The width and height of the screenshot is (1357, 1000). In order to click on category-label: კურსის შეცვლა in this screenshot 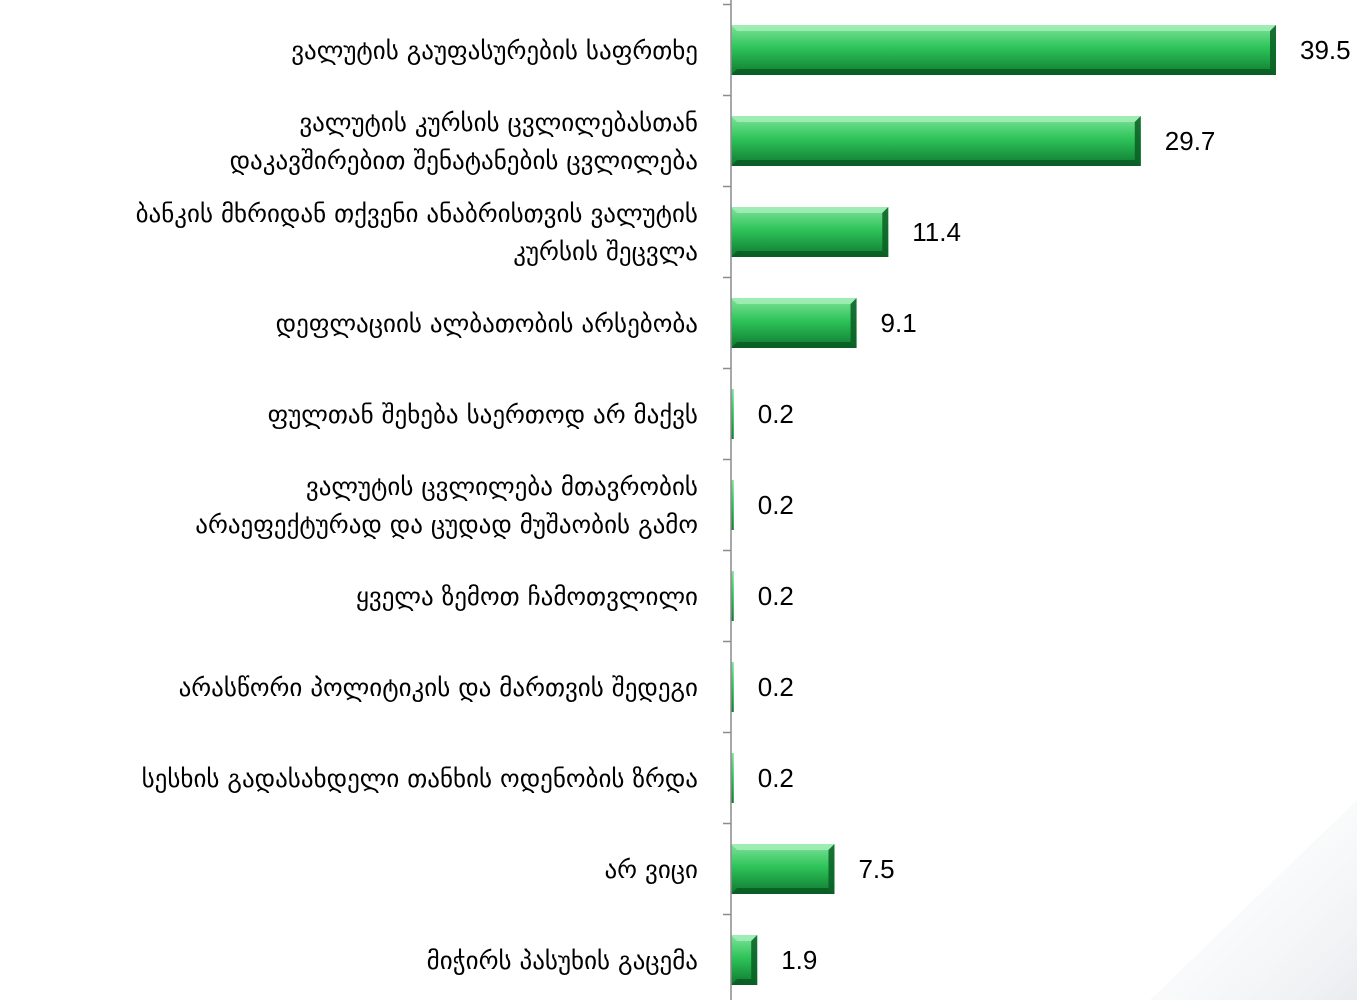, I will do `click(605, 251)`.